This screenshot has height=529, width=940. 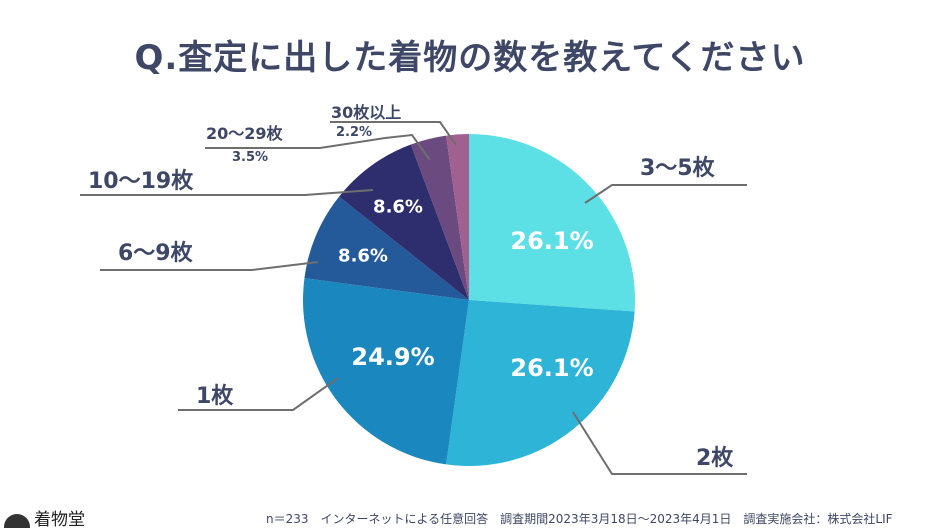 I want to click on pct-2: 26.1%, so click(x=552, y=368).